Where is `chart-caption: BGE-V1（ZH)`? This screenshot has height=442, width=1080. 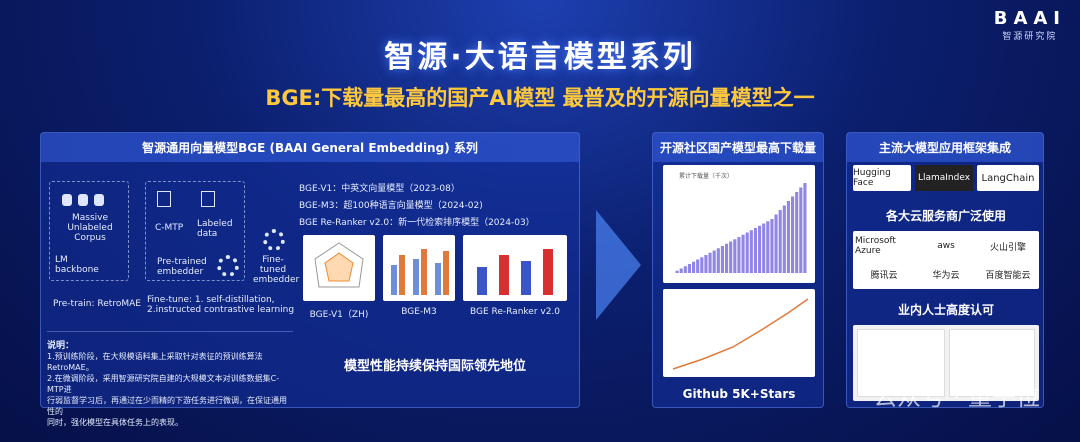 chart-caption: BGE-V1（ZH) is located at coordinates (339, 315).